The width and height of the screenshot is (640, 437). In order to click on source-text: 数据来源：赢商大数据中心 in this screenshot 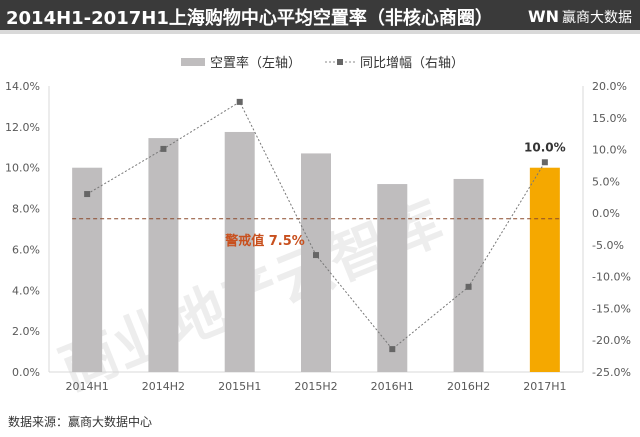, I will do `click(80, 422)`.